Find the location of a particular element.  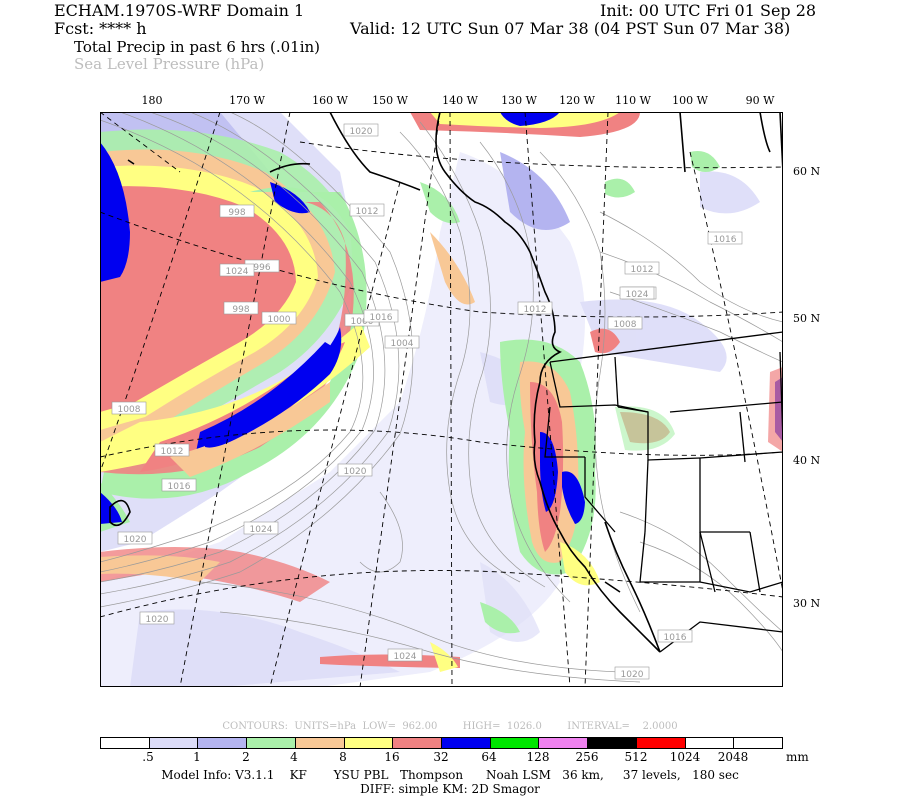

lon-label: 180 is located at coordinates (152, 100).